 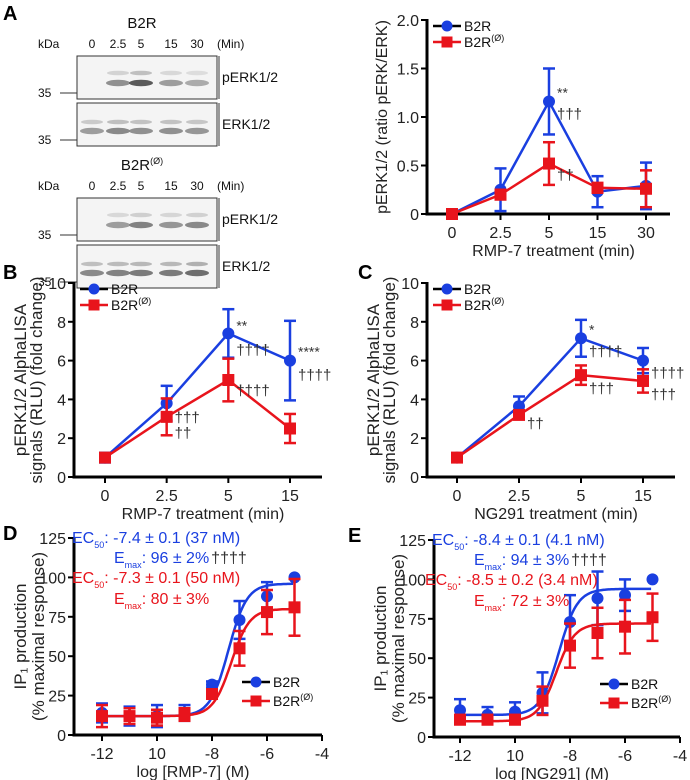 I want to click on y-tick-label: 0, so click(x=414, y=478).